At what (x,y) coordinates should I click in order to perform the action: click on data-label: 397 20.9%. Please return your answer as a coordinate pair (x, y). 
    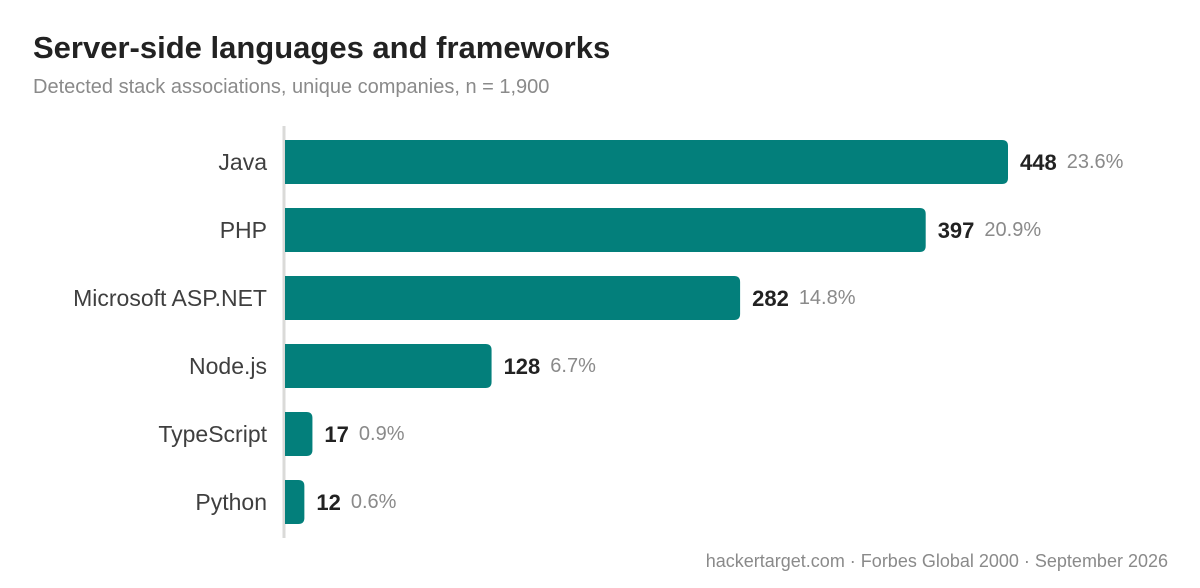
    Looking at the image, I should click on (990, 230).